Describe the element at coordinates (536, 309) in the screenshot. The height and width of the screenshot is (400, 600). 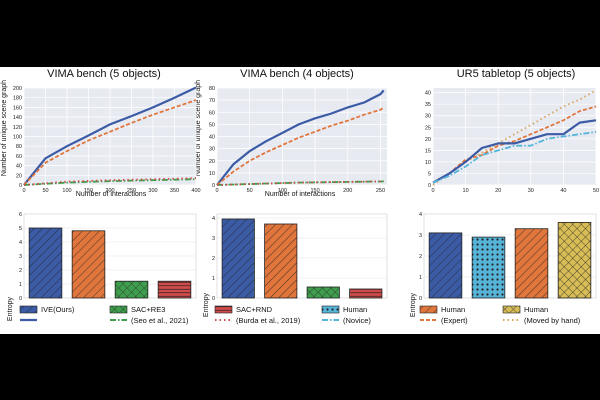
I see `legend-moved-label: Human` at that location.